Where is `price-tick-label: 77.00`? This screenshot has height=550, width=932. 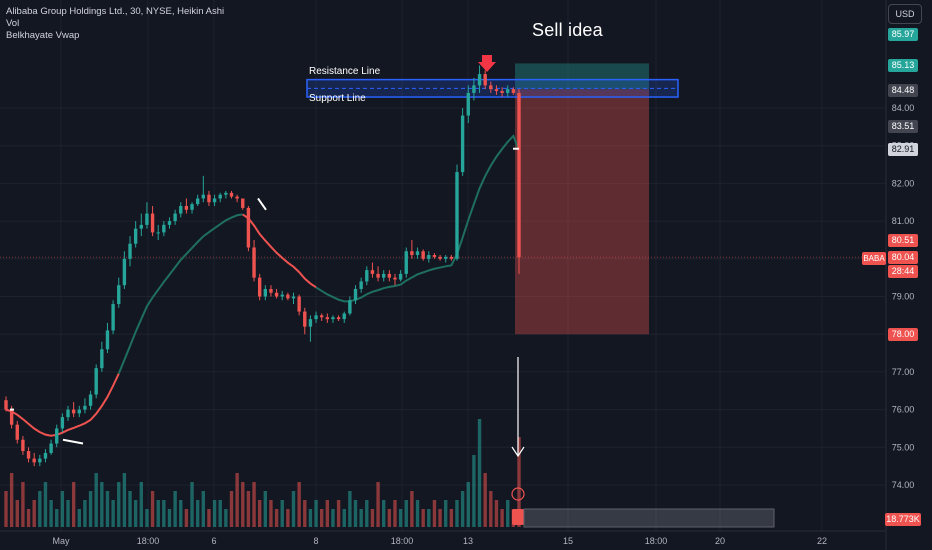
price-tick-label: 77.00 is located at coordinates (903, 372).